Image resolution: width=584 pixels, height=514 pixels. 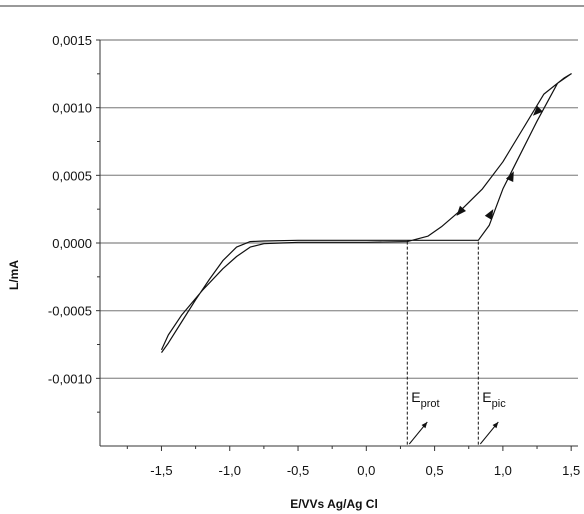 What do you see at coordinates (230, 470) in the screenshot?
I see `x-tick-label: -1,0` at bounding box center [230, 470].